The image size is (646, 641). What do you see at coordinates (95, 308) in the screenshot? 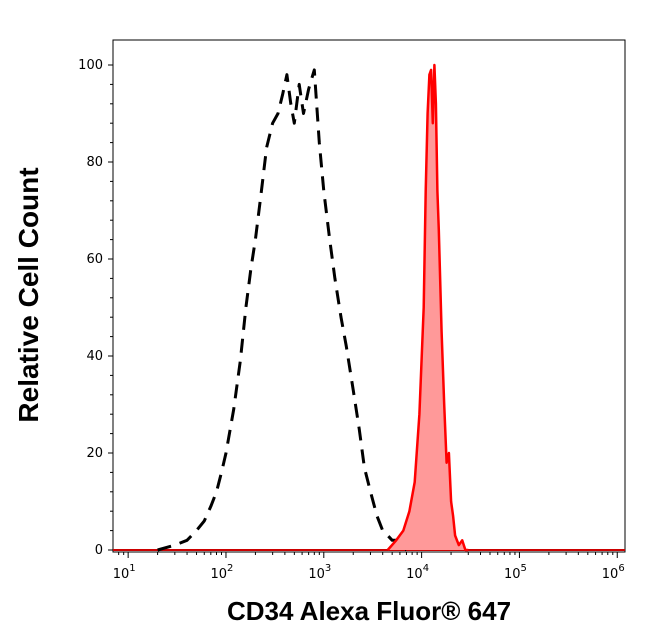
I see `y-axis: 0 20 40 60 80 100` at bounding box center [95, 308].